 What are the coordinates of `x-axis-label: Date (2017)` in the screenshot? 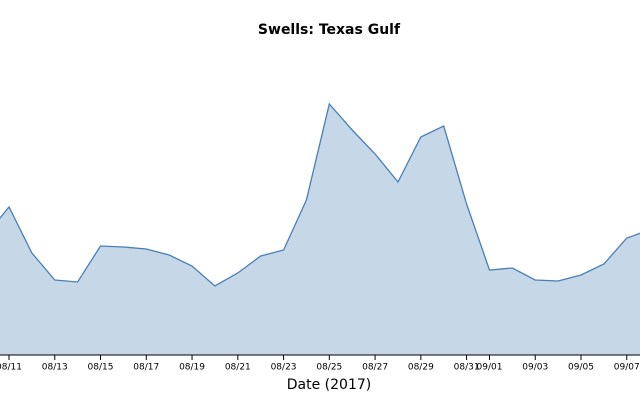 It's located at (329, 385).